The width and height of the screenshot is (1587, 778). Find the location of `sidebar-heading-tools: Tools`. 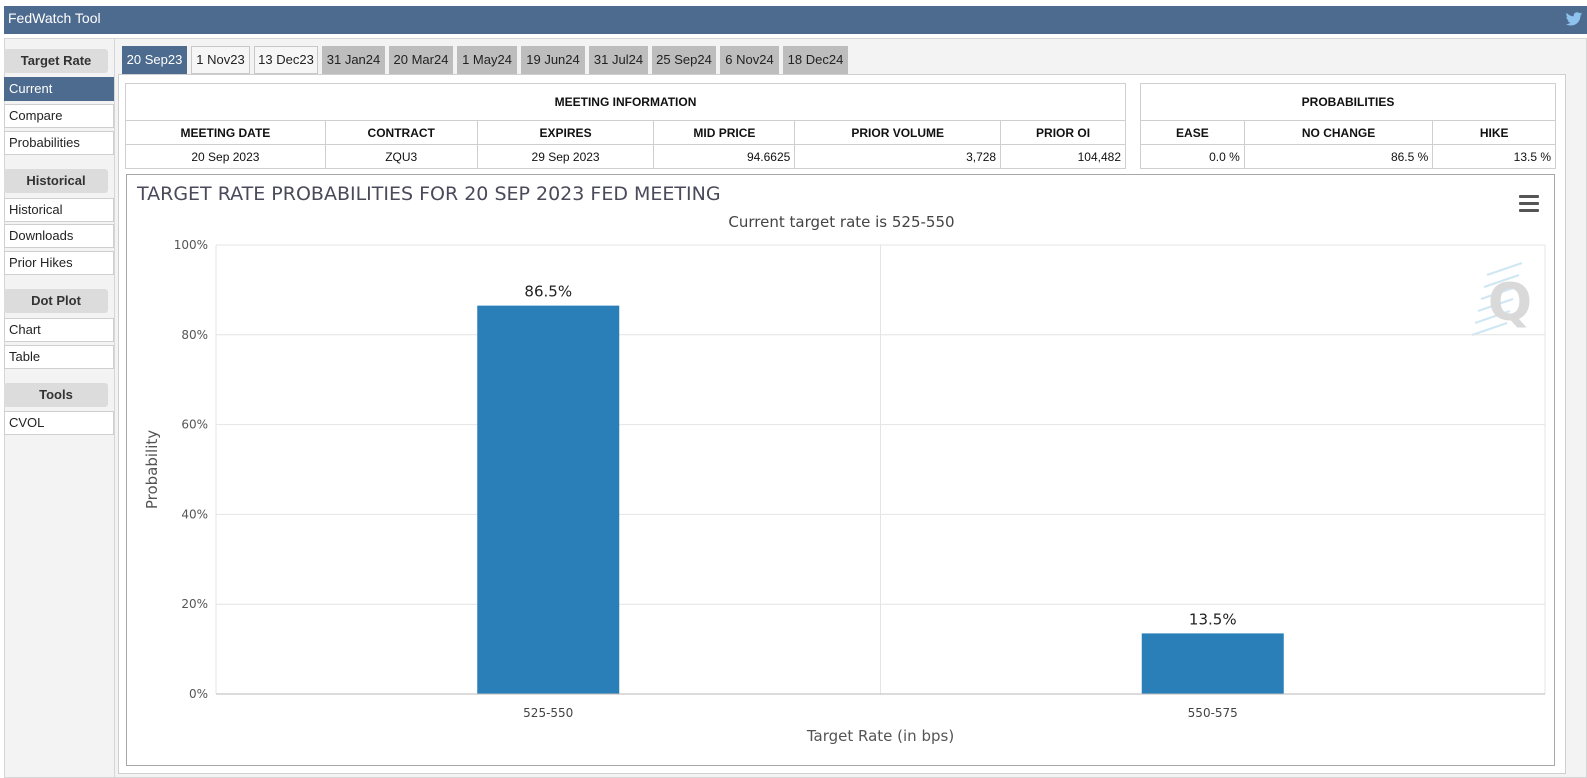

sidebar-heading-tools: Tools is located at coordinates (56, 395).